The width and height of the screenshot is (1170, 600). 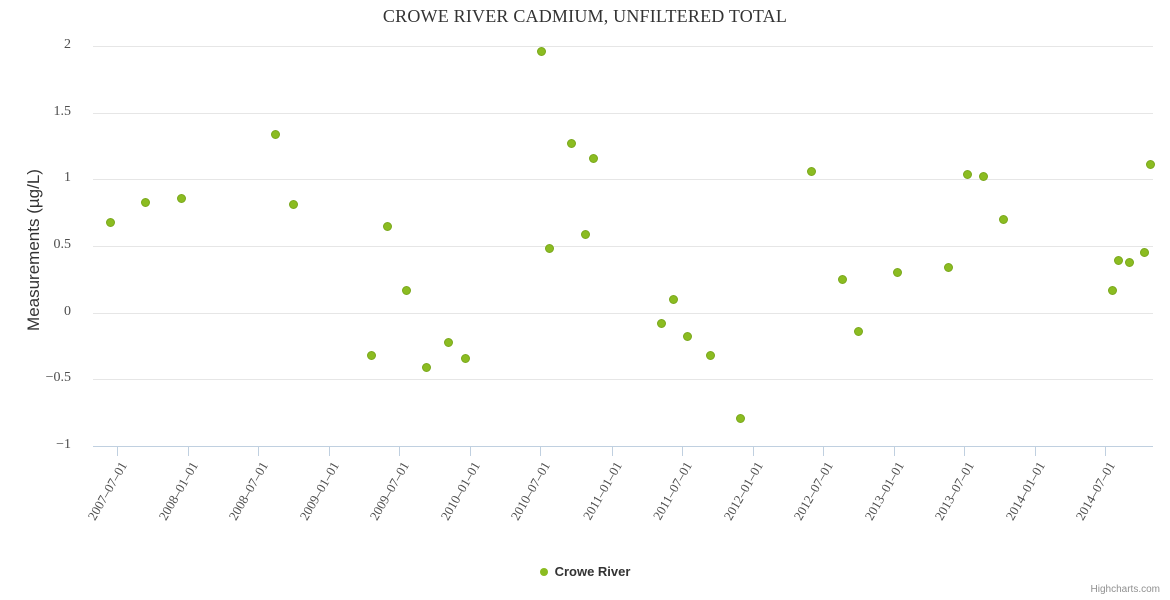 I want to click on y-axis-tick-label: 1, so click(x=67, y=178).